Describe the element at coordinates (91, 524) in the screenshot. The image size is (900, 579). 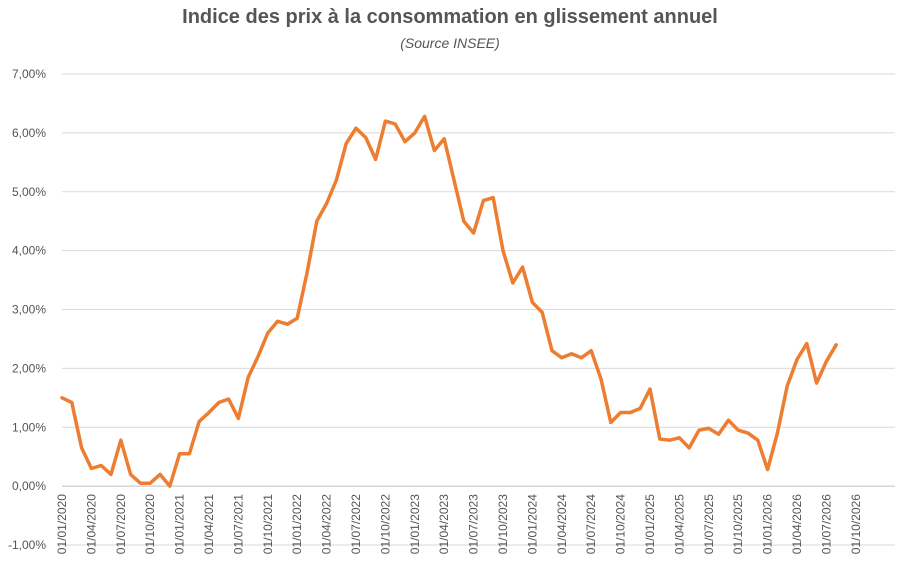
I see `x-tick-label: 01/04/2020` at that location.